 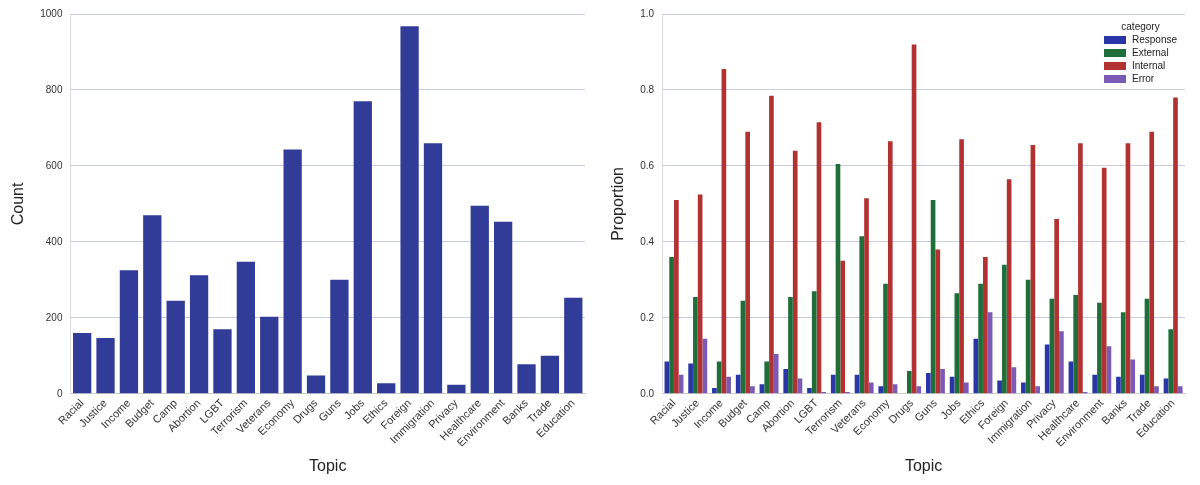 I want to click on legend-label: Response, so click(x=1154, y=39).